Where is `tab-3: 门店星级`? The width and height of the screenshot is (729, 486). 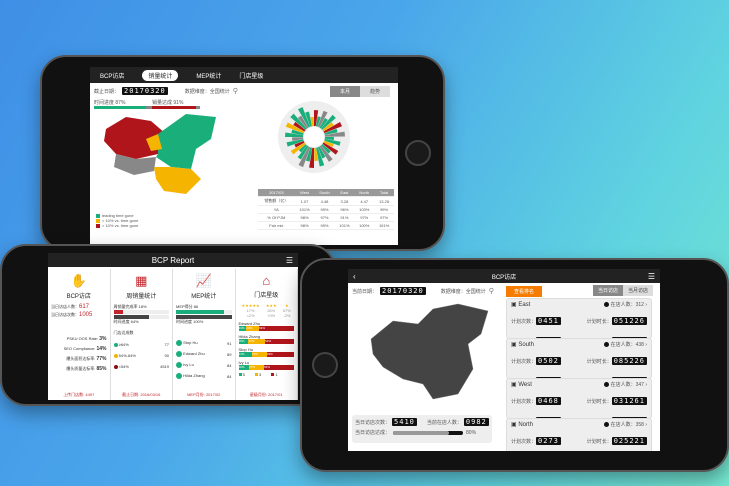
tab-3: 门店星级 is located at coordinates (251, 76).